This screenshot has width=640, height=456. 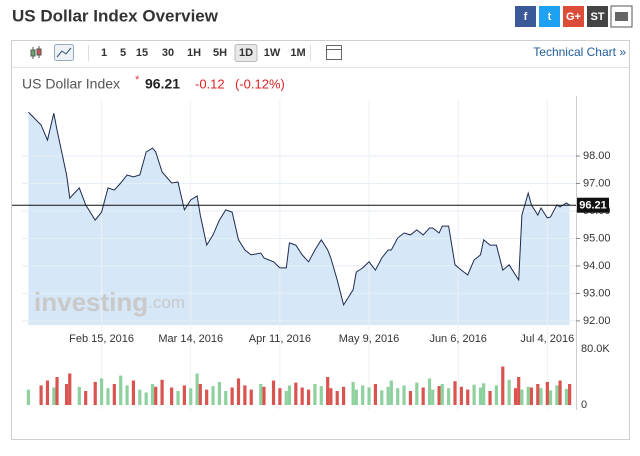 I want to click on interval-active, so click(x=246, y=53).